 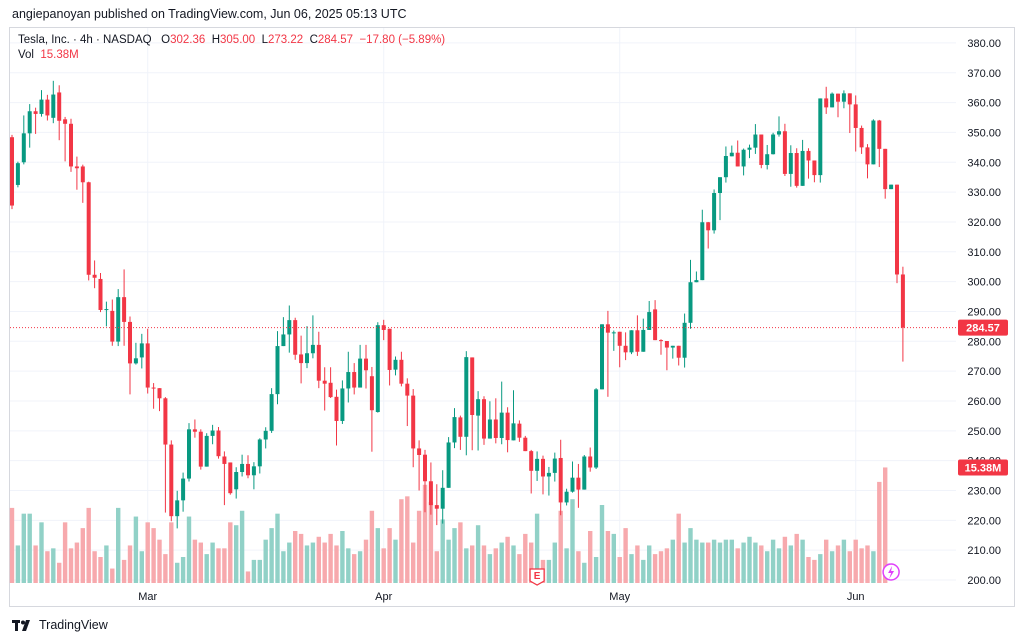 I want to click on y-tick-label: 220.00, so click(x=984, y=521).